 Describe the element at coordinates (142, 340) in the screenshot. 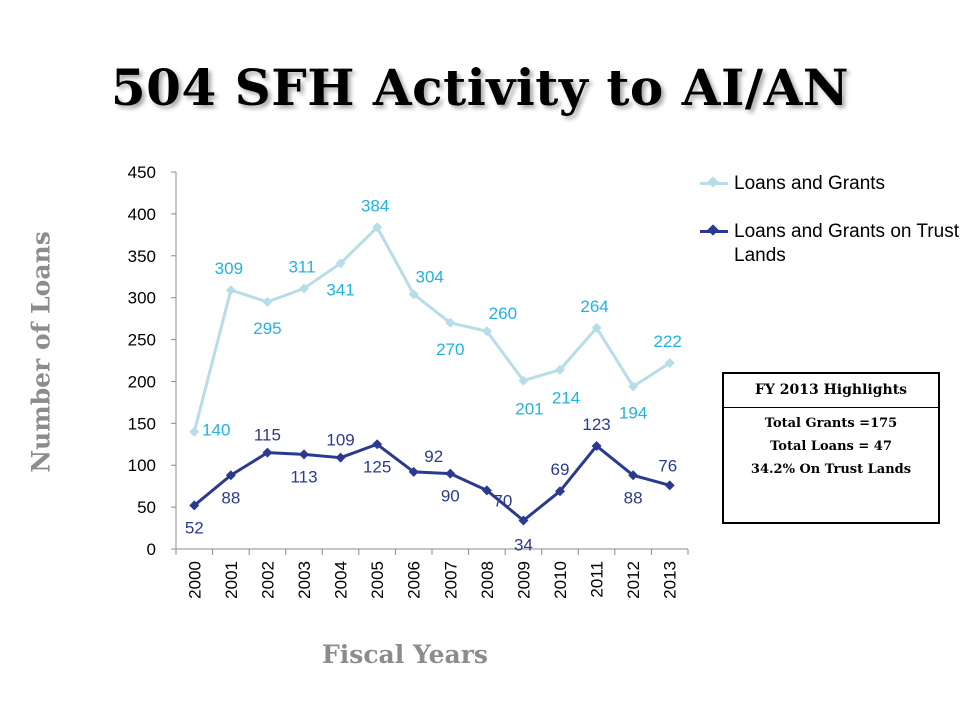

I see `y-tick-label: 250` at that location.